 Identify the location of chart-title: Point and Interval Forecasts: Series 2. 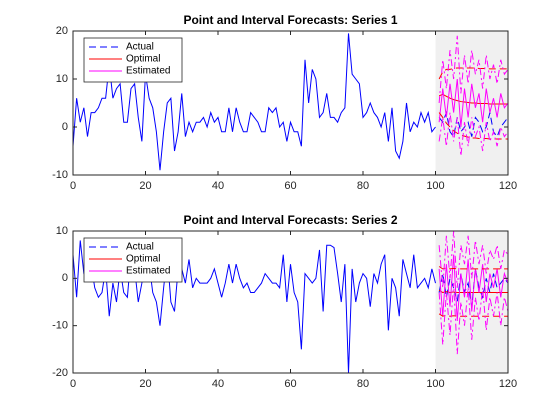
(290, 220).